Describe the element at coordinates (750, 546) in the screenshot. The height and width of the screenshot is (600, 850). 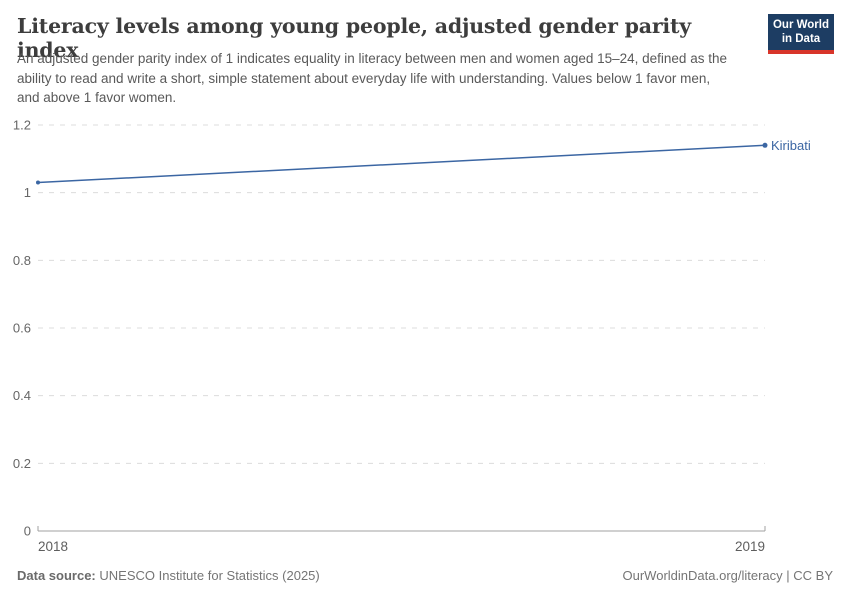
I see `x-tick-label: 2019` at that location.